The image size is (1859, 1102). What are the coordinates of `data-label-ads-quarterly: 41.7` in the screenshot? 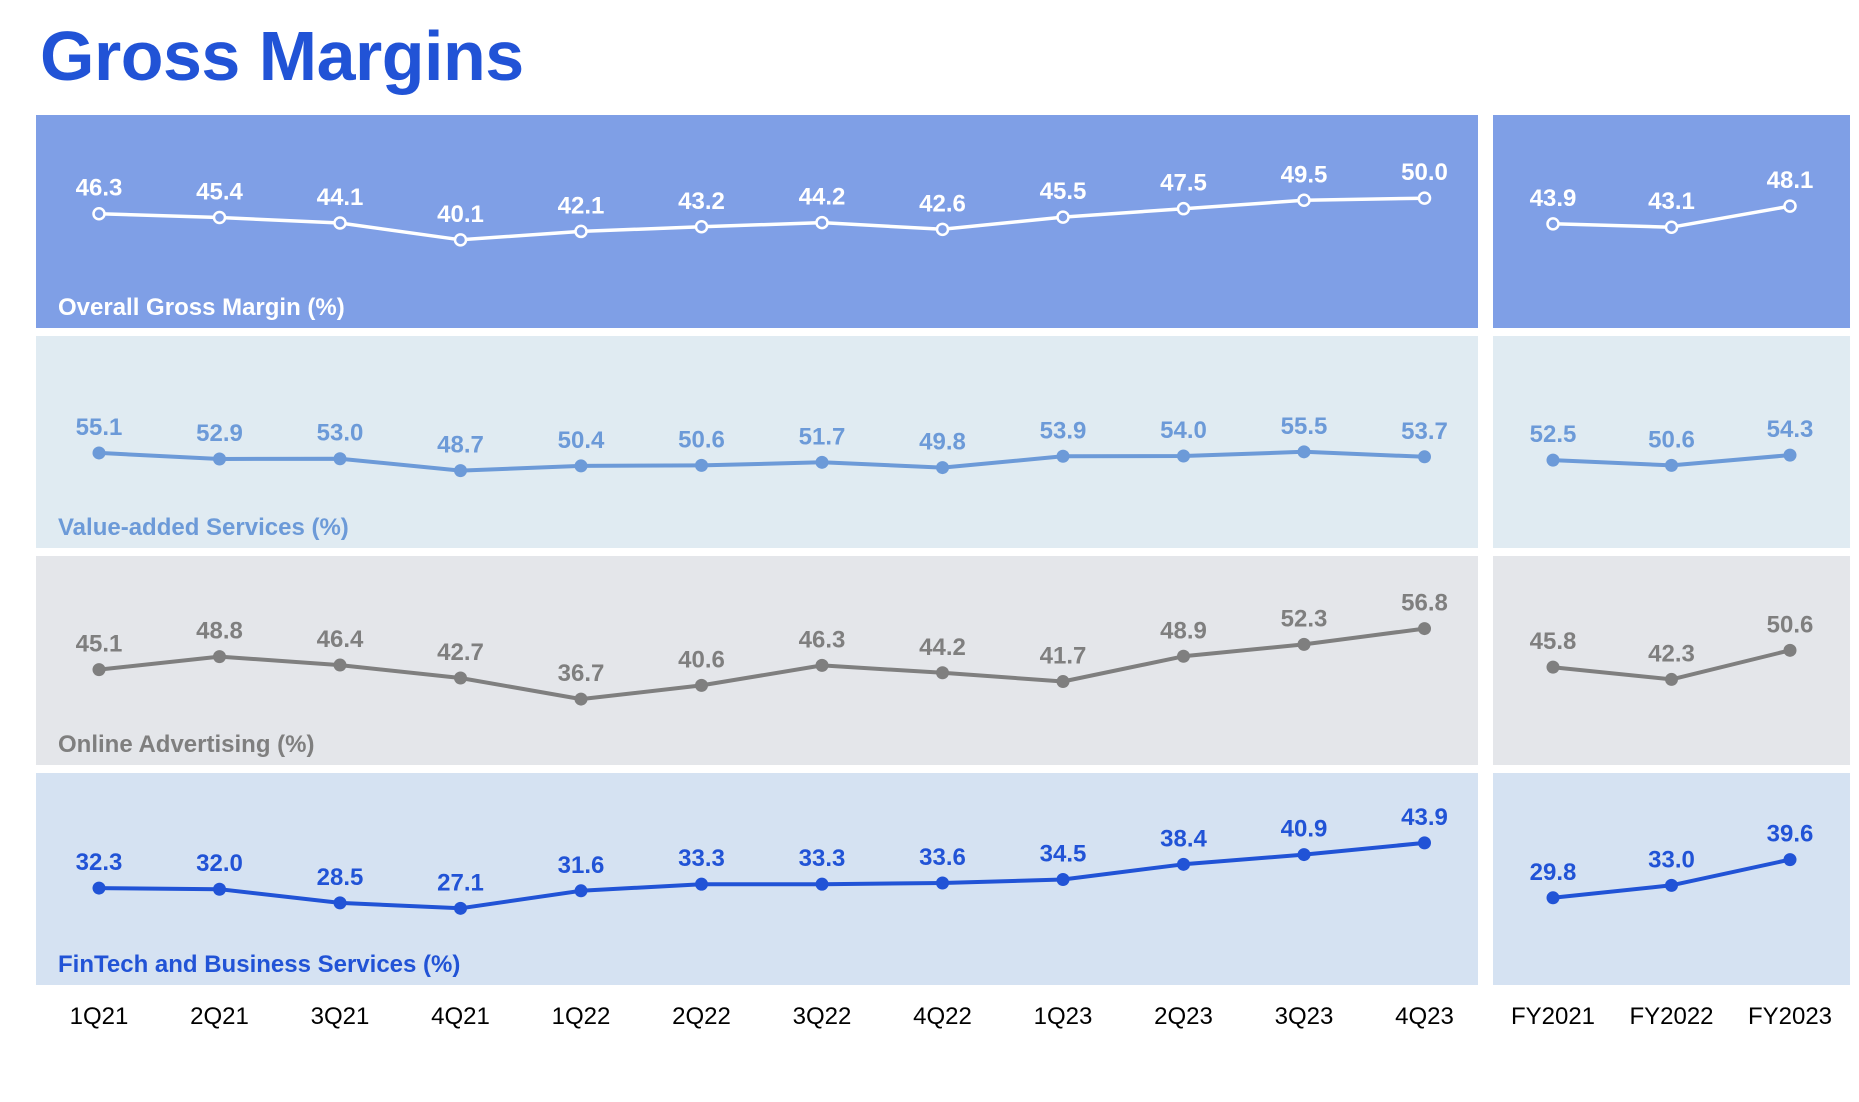 It's located at (1063, 656).